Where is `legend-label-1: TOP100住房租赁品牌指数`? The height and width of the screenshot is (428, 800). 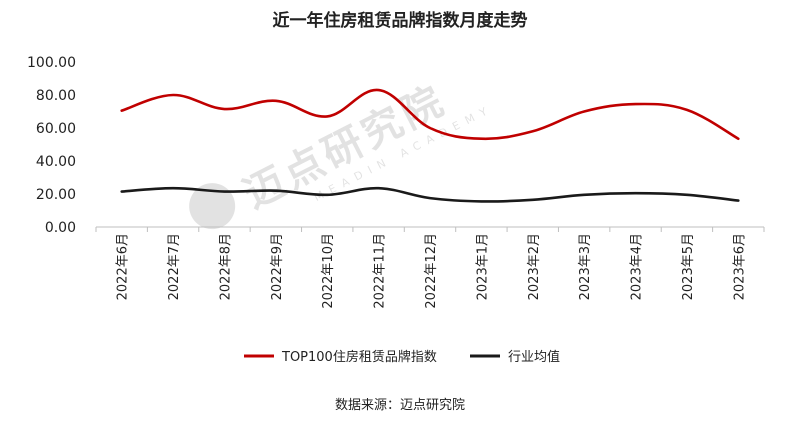
legend-label-1: TOP100住房租赁品牌指数 is located at coordinates (359, 357).